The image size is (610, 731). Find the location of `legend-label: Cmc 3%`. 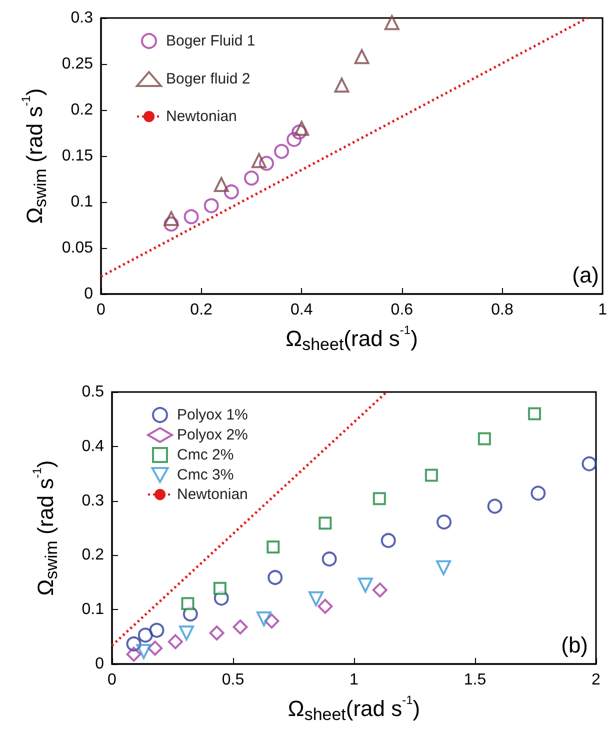

legend-label: Cmc 3% is located at coordinates (205, 475).